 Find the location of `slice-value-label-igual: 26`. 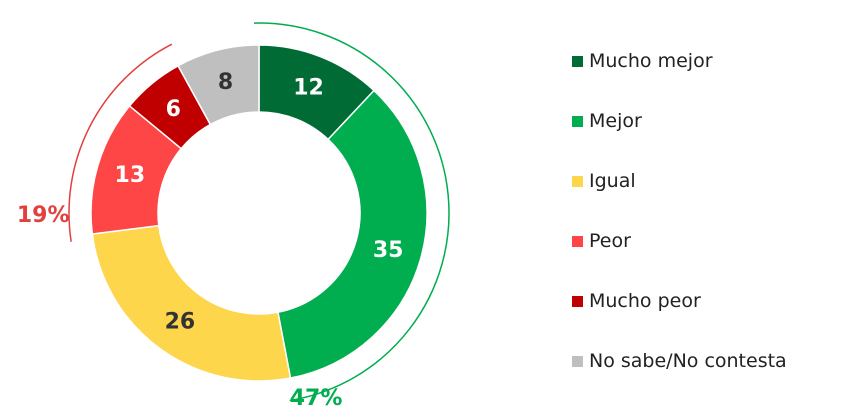

slice-value-label-igual: 26 is located at coordinates (180, 321).